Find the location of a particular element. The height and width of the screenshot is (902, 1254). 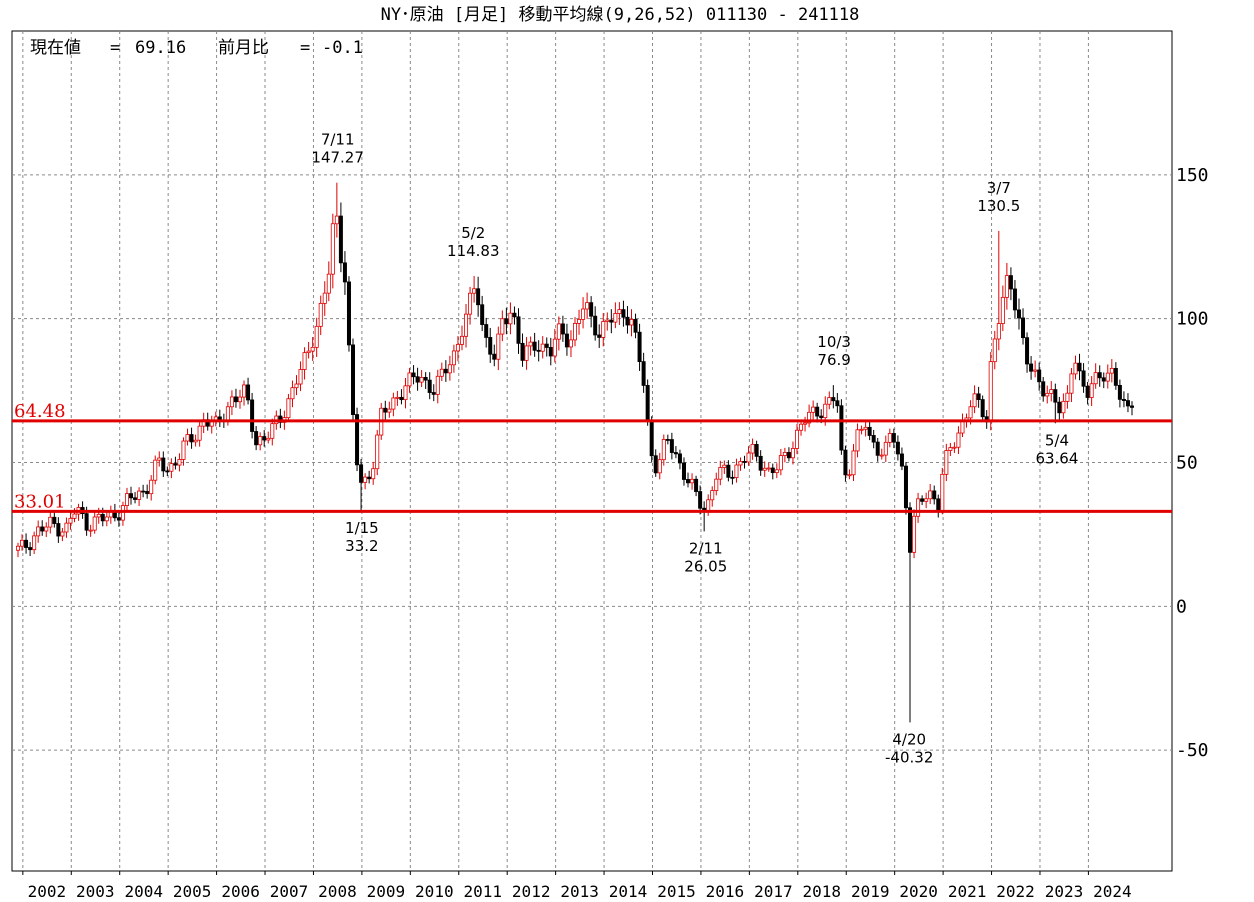

x-tick-label: 2002 is located at coordinates (47, 891).